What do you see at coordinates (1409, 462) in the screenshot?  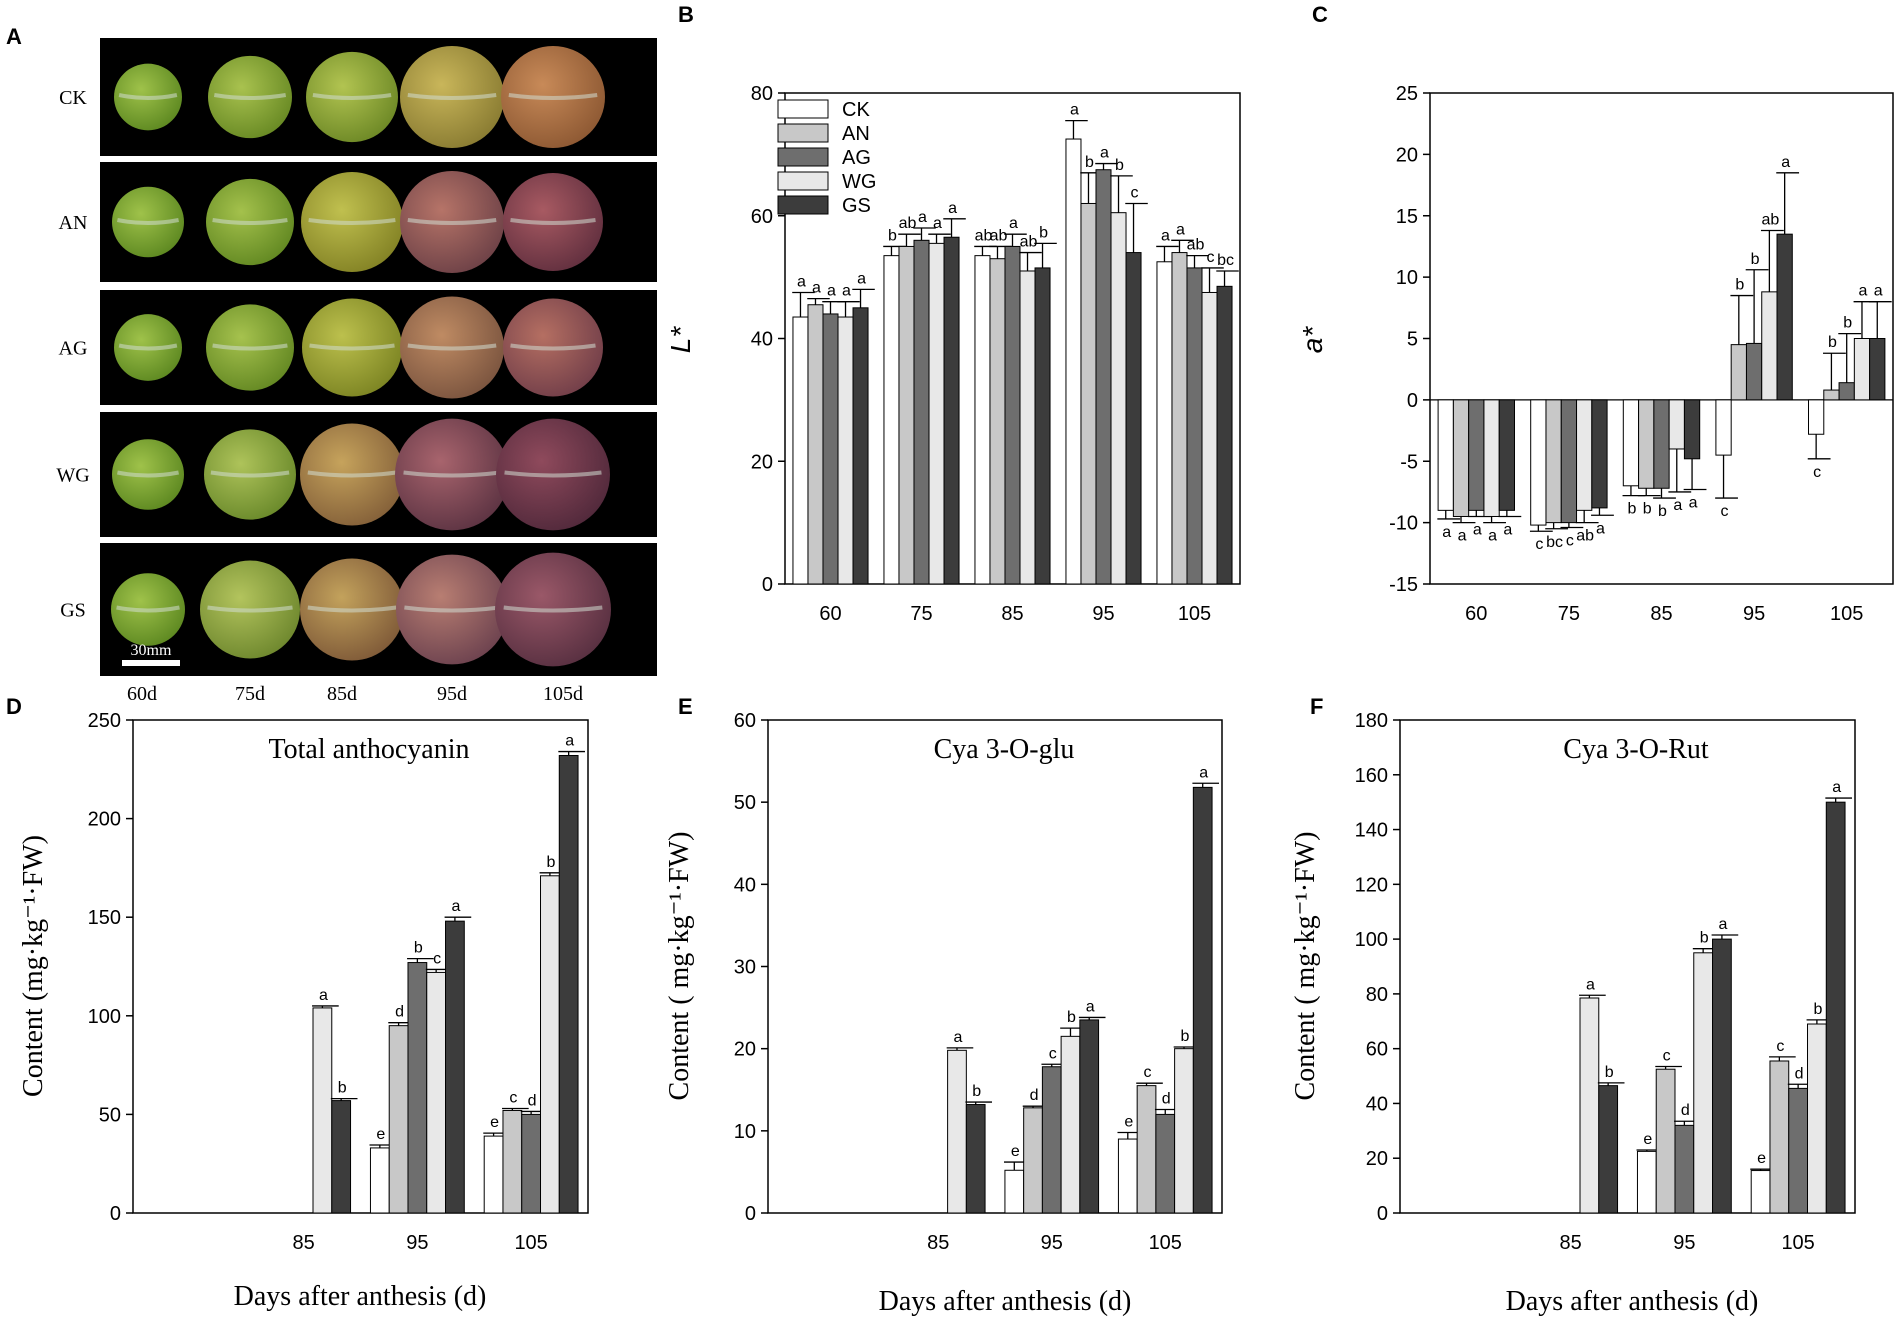 I see `y-tick-label: -5` at bounding box center [1409, 462].